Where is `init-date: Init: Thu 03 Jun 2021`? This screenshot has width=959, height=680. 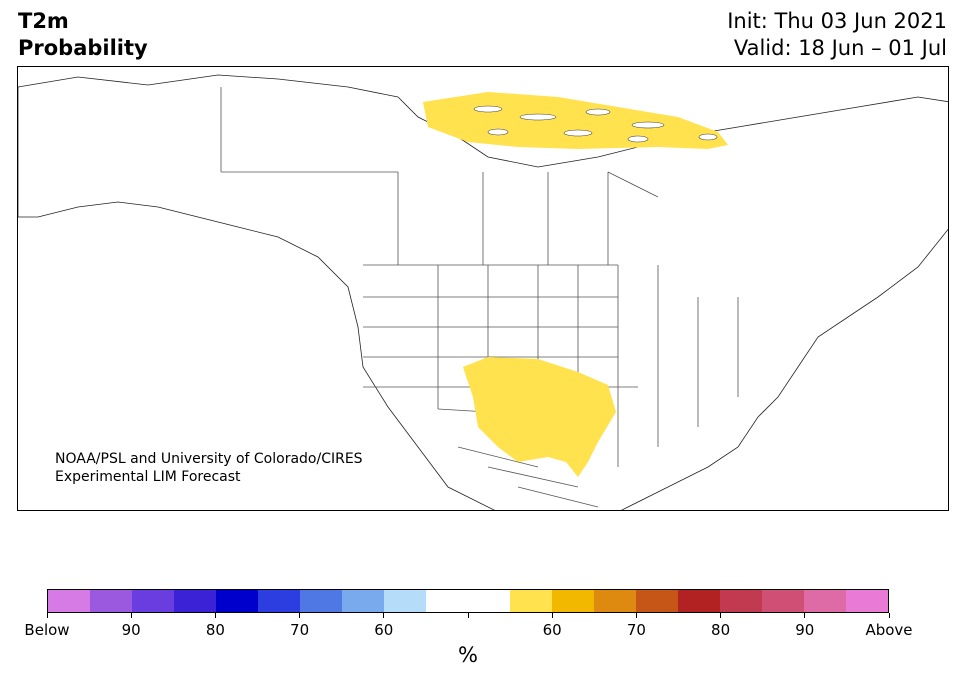
init-date: Init: Thu 03 Jun 2021 is located at coordinates (837, 21).